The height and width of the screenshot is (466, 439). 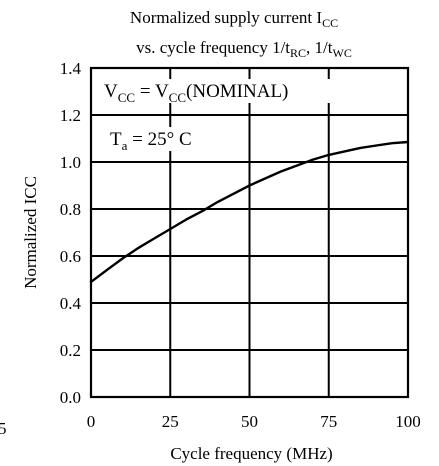 I want to click on title-text: , 1/t, so click(x=319, y=47).